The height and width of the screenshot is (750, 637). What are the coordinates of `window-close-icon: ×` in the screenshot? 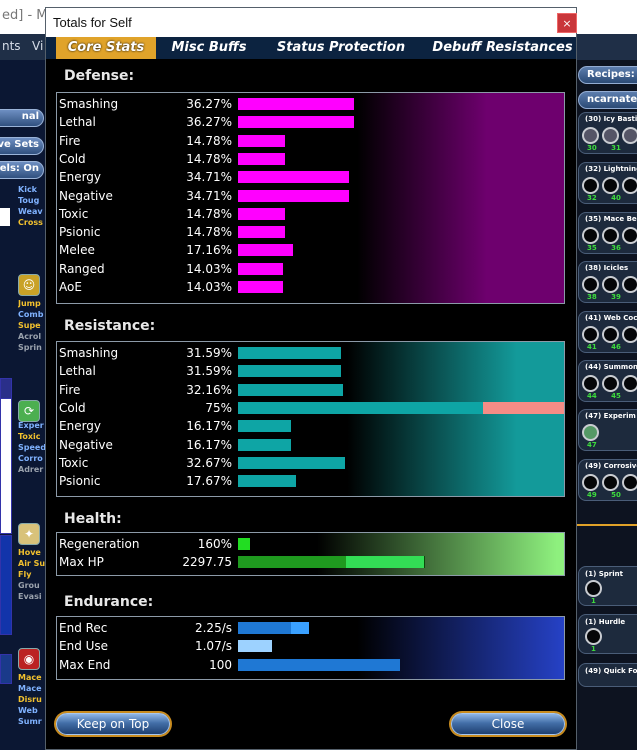 It's located at (567, 23).